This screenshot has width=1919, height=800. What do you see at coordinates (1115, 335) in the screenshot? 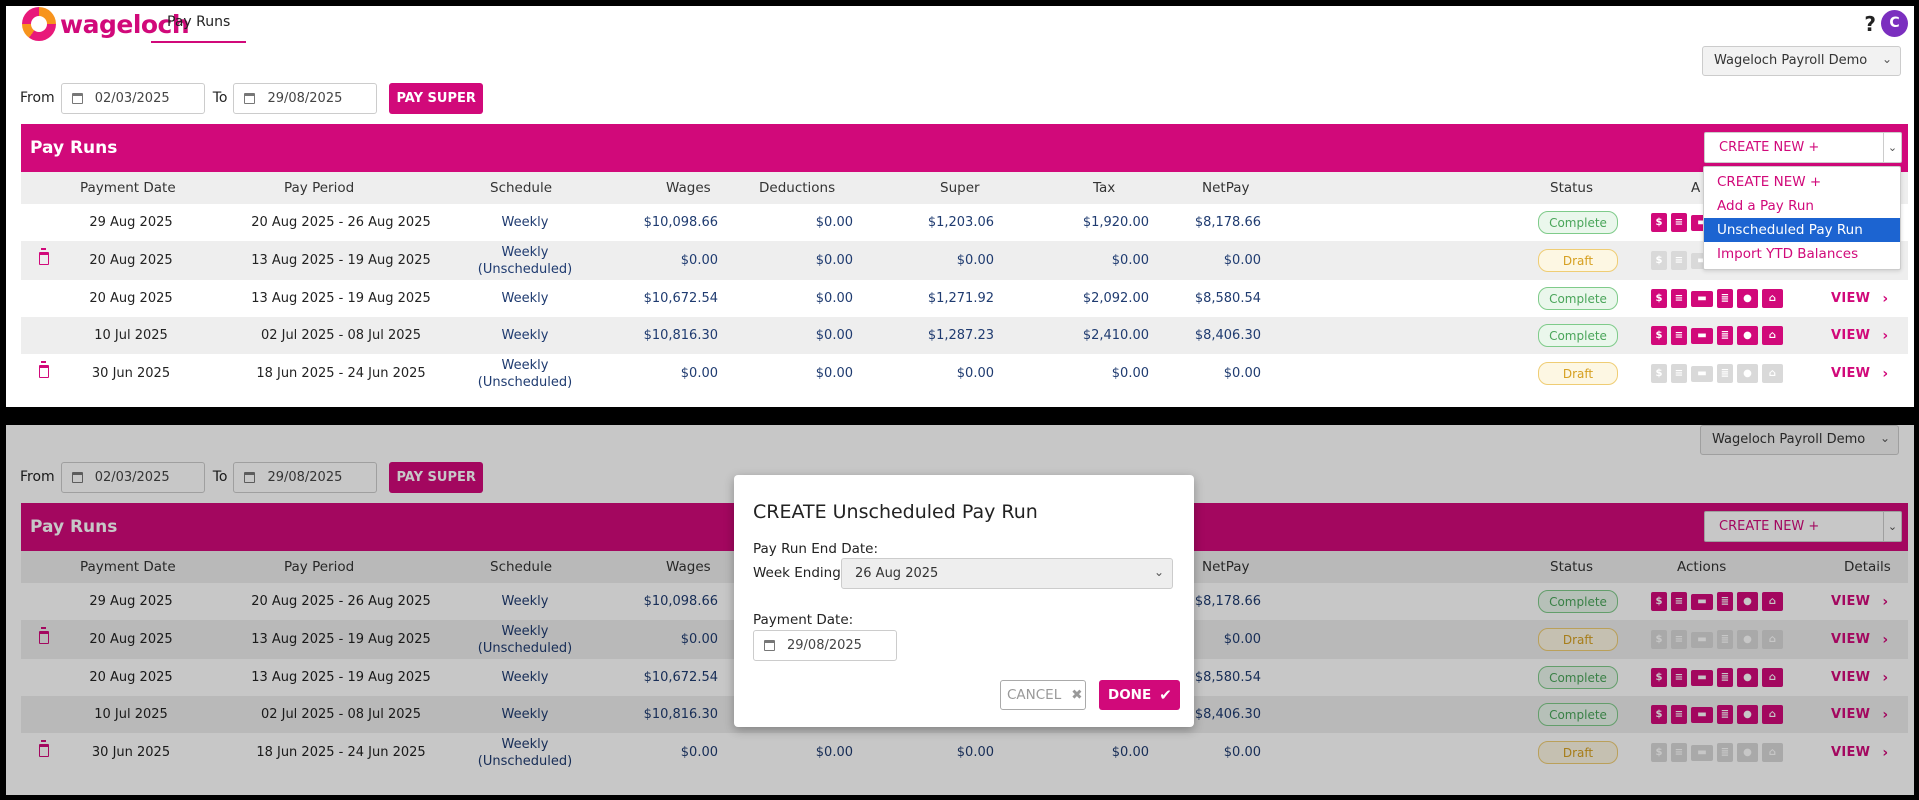
I see `cell-tax: $2,410.00` at bounding box center [1115, 335].